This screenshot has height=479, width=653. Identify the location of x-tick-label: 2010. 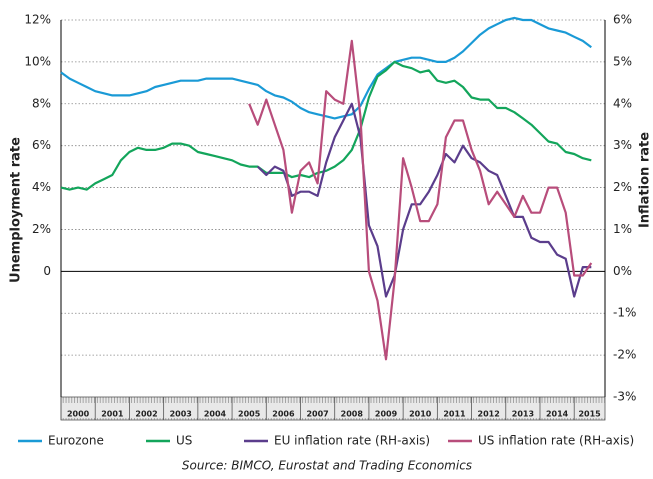
(420, 414).